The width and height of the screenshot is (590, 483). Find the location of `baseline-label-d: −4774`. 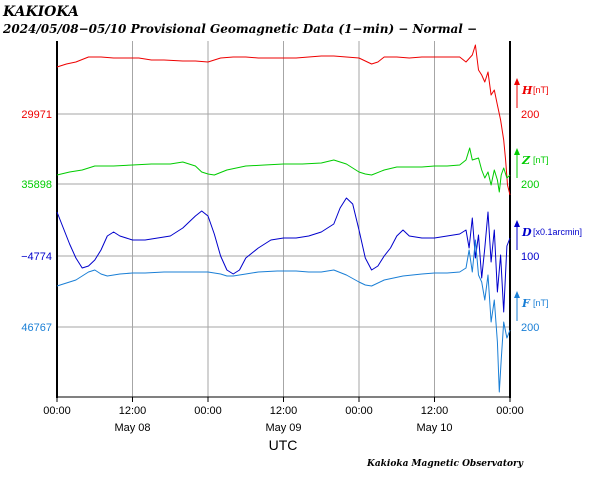

baseline-label-d: −4774 is located at coordinates (36, 257).